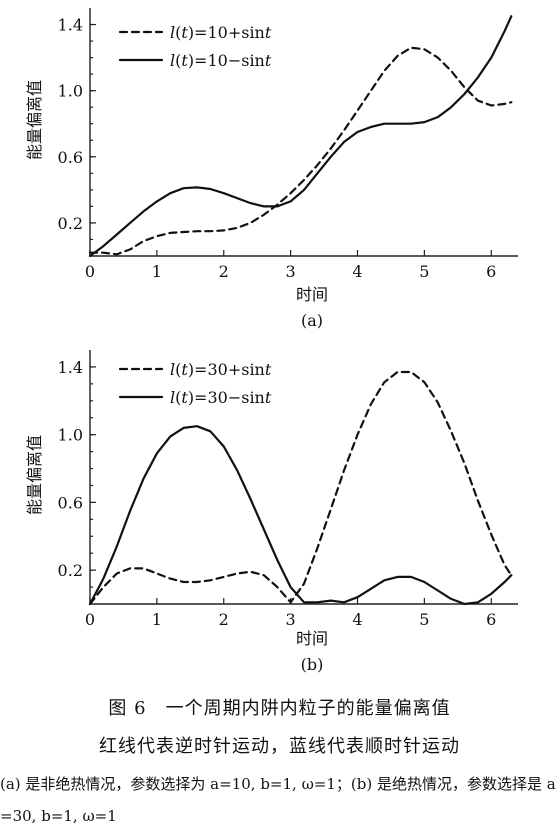 Image resolution: width=559 pixels, height=832 pixels. What do you see at coordinates (226, 32) in the screenshot?
I see `legend-text-part: )=10+sin` at bounding box center [226, 32].